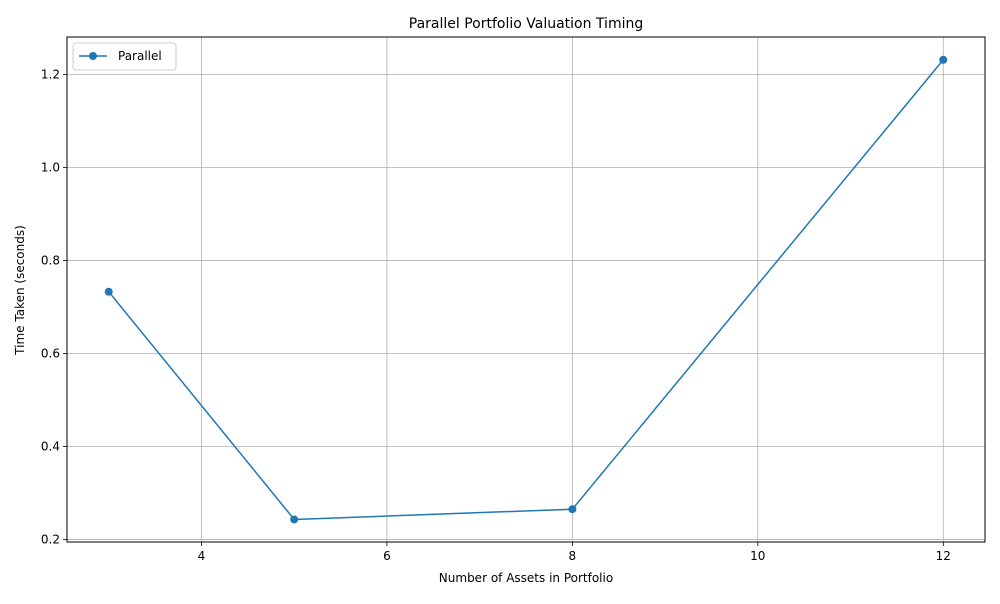 This screenshot has height=604, width=1000. I want to click on x-axis-label: Number of Assets in Portfolio, so click(526, 578).